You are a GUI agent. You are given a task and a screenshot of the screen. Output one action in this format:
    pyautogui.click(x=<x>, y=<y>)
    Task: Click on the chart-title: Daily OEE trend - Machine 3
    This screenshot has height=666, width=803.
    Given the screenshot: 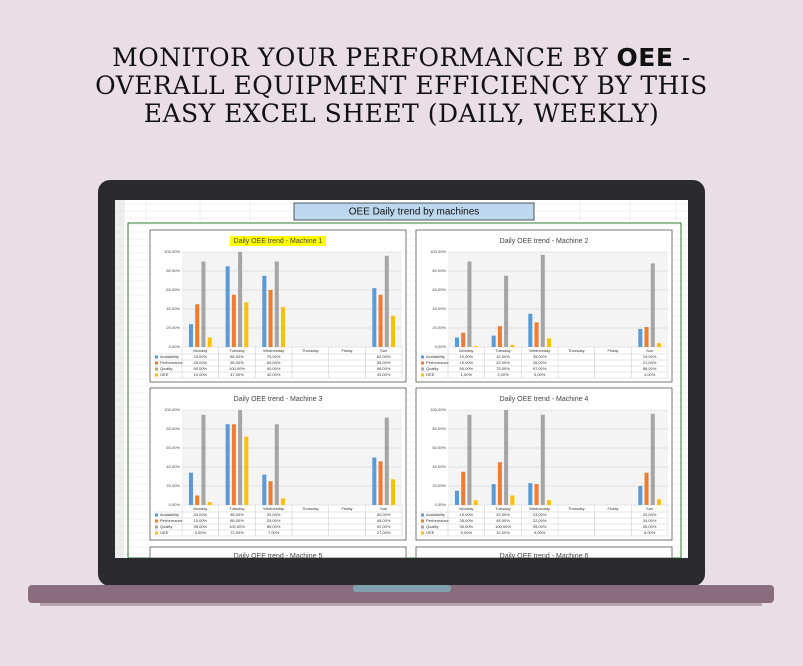 What is the action you would take?
    pyautogui.click(x=278, y=399)
    